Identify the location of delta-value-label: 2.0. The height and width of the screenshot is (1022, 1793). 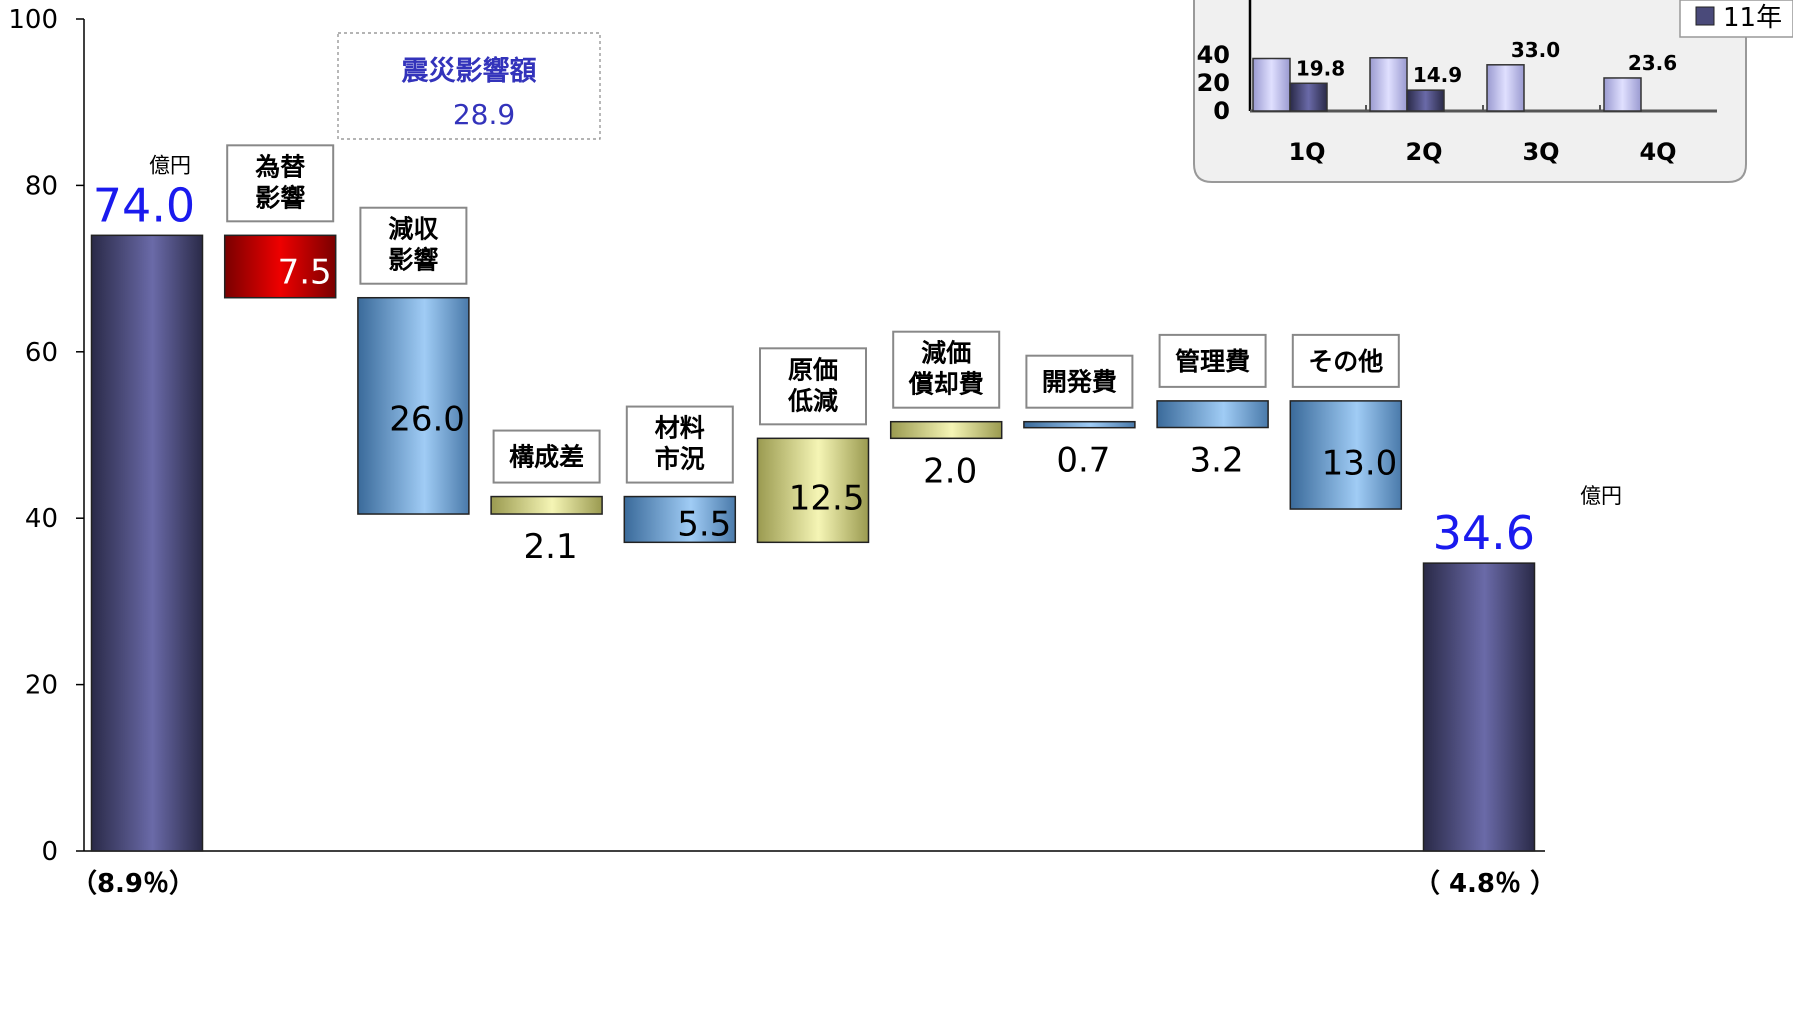
(950, 471).